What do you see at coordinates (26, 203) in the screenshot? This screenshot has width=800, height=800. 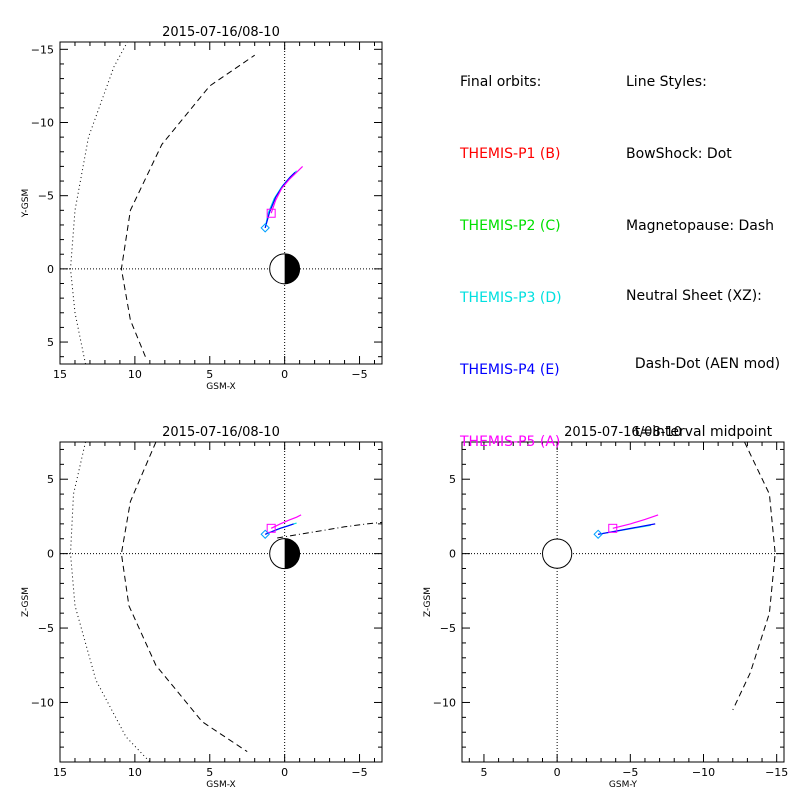 I see `y-axis-label: Y-GSM` at bounding box center [26, 203].